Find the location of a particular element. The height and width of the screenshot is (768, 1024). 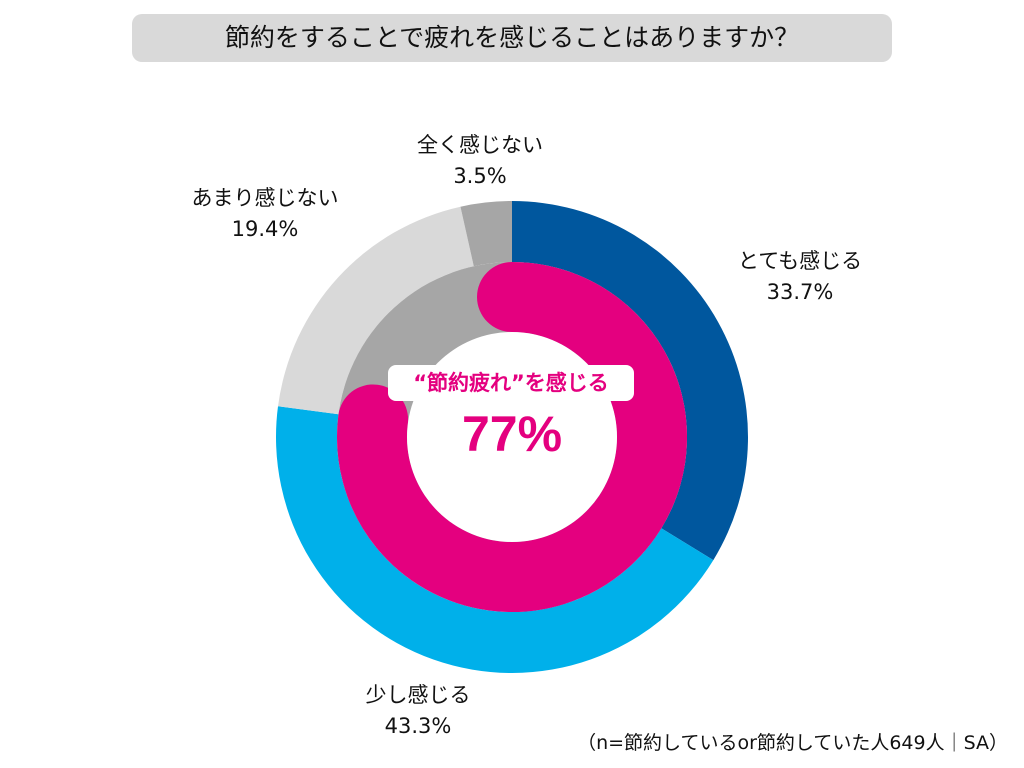

label-somewhat: 少し感じる 43.3% is located at coordinates (418, 710).